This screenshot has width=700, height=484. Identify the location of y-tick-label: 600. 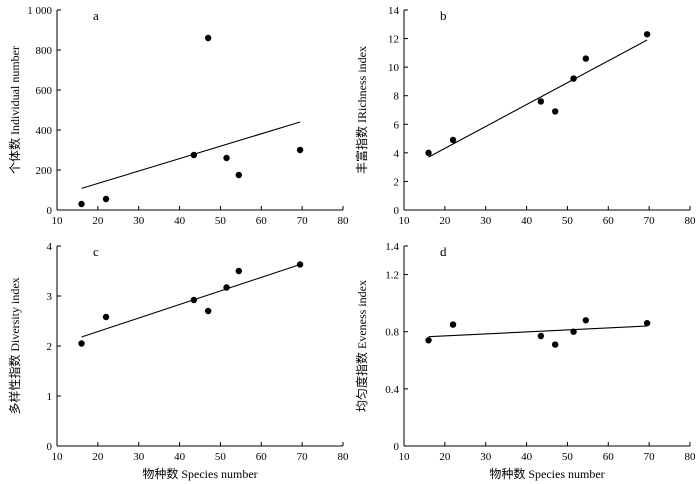
(44, 91).